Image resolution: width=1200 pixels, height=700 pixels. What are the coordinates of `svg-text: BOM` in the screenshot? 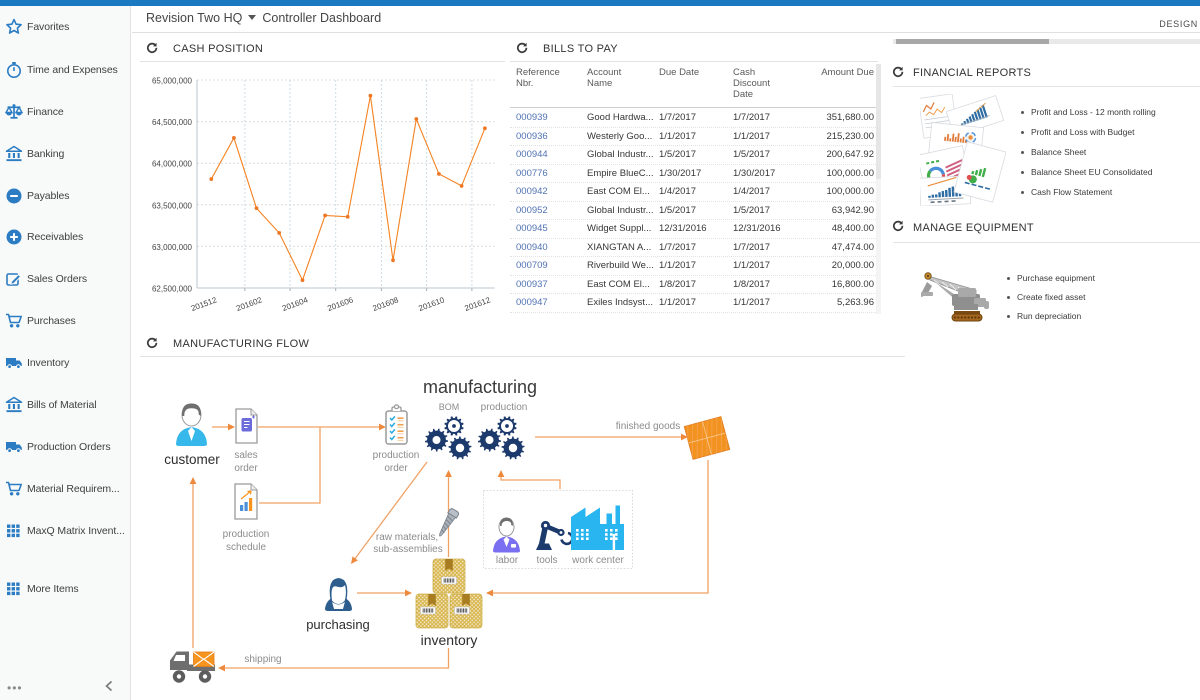 It's located at (449, 407).